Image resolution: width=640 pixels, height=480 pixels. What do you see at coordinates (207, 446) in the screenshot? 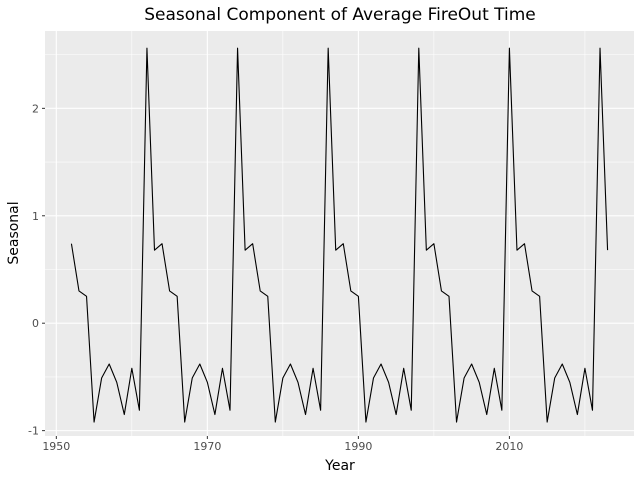
I see `x-tick-label: 1970` at bounding box center [207, 446].